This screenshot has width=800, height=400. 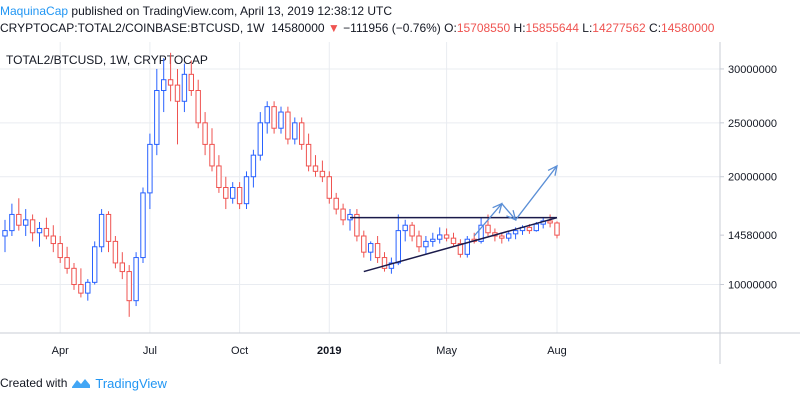 What do you see at coordinates (752, 286) in the screenshot?
I see `price-tick-label: 10000000` at bounding box center [752, 286].